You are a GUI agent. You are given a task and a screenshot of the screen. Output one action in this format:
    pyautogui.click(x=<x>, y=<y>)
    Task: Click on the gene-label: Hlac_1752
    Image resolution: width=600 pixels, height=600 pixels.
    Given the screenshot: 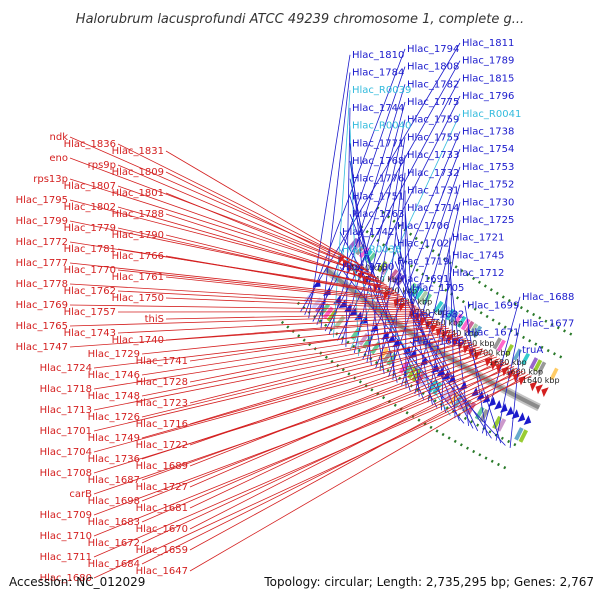 What is the action you would take?
    pyautogui.click(x=488, y=185)
    